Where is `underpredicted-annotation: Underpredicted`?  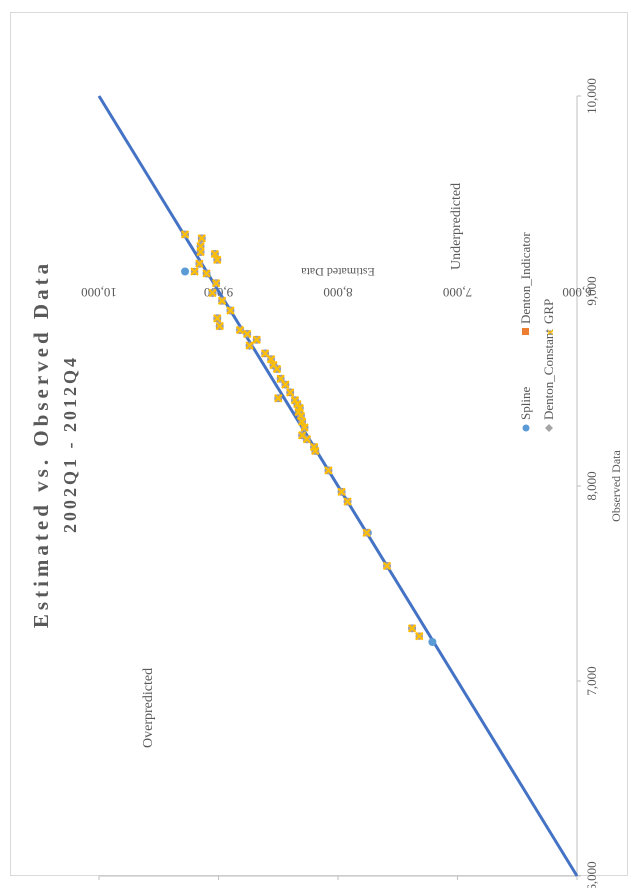
underpredicted-annotation: Underpredicted is located at coordinates (456, 226).